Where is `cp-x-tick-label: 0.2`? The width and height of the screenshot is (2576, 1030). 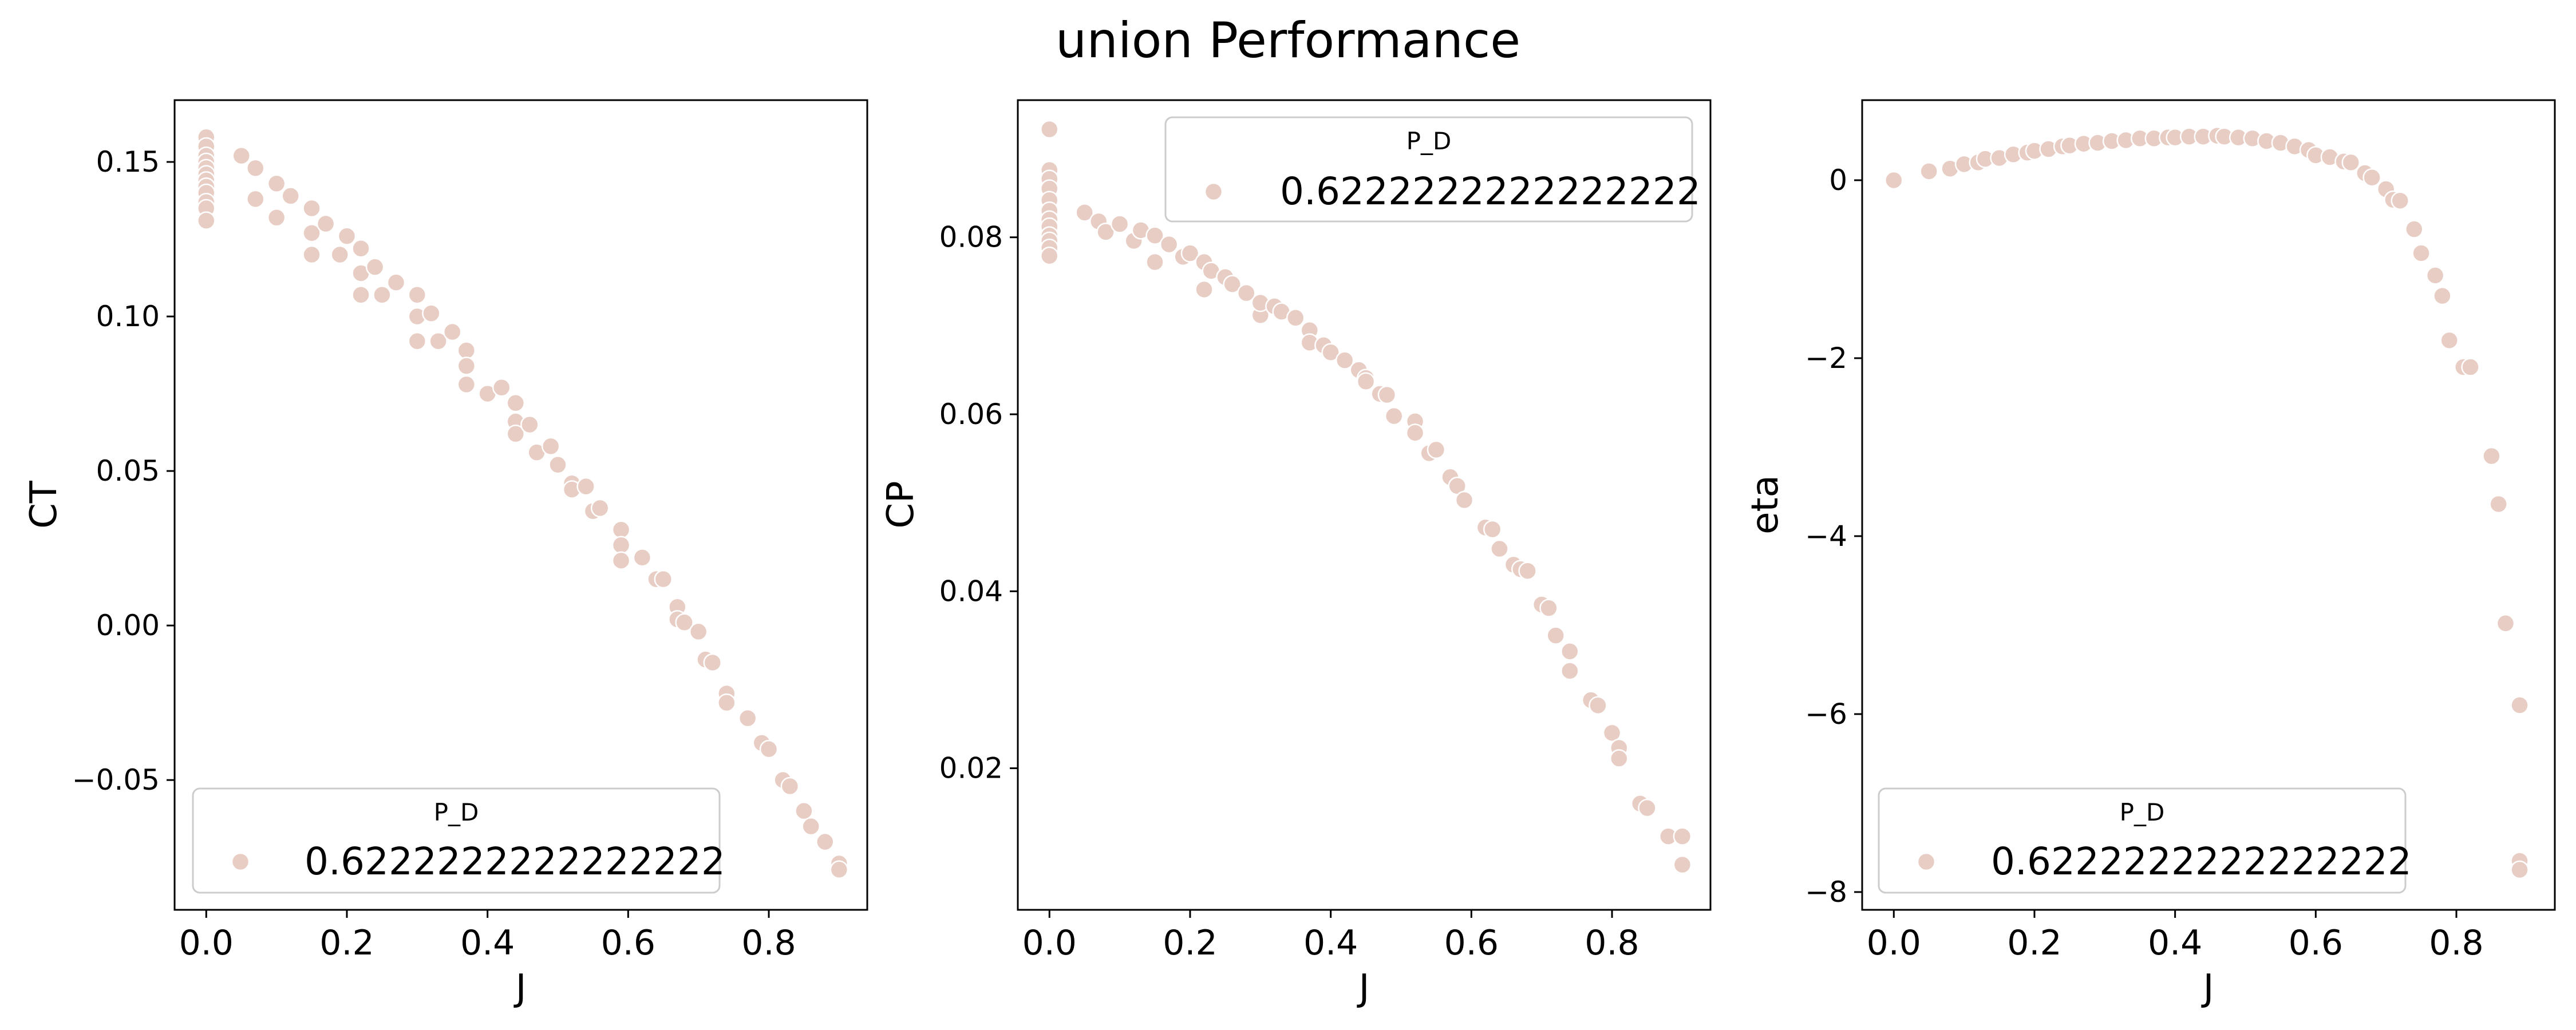
cp-x-tick-label: 0.2 is located at coordinates (1190, 943).